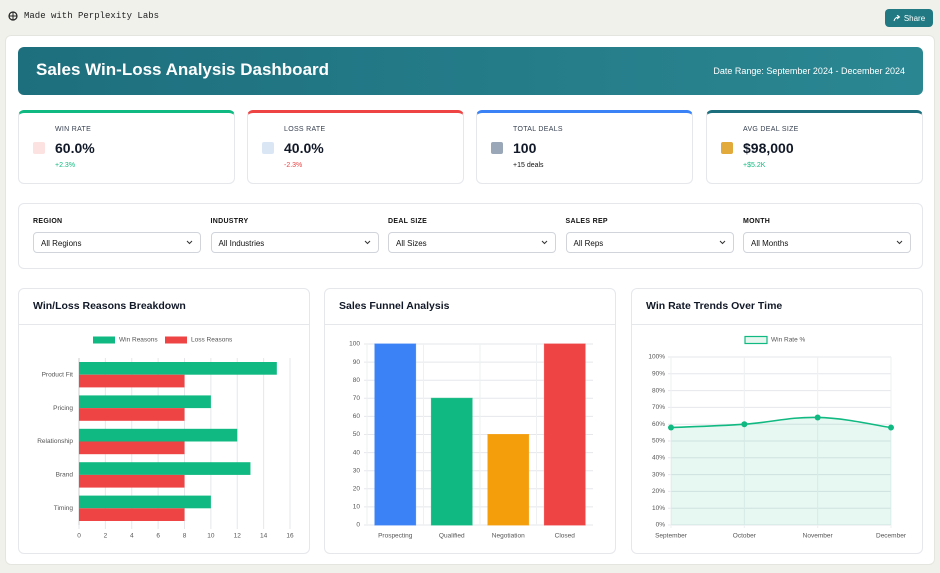 The image size is (940, 573). What do you see at coordinates (126, 147) in the screenshot?
I see `kpi-card: WIN RATE 60.0% +2.3%` at bounding box center [126, 147].